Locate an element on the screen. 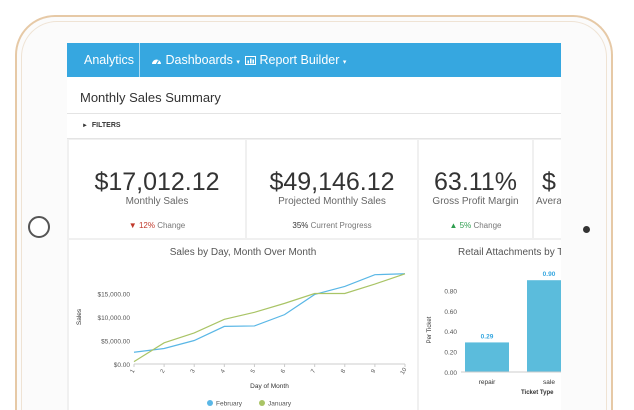 The image size is (634, 410). legend-label-january: January is located at coordinates (280, 404).